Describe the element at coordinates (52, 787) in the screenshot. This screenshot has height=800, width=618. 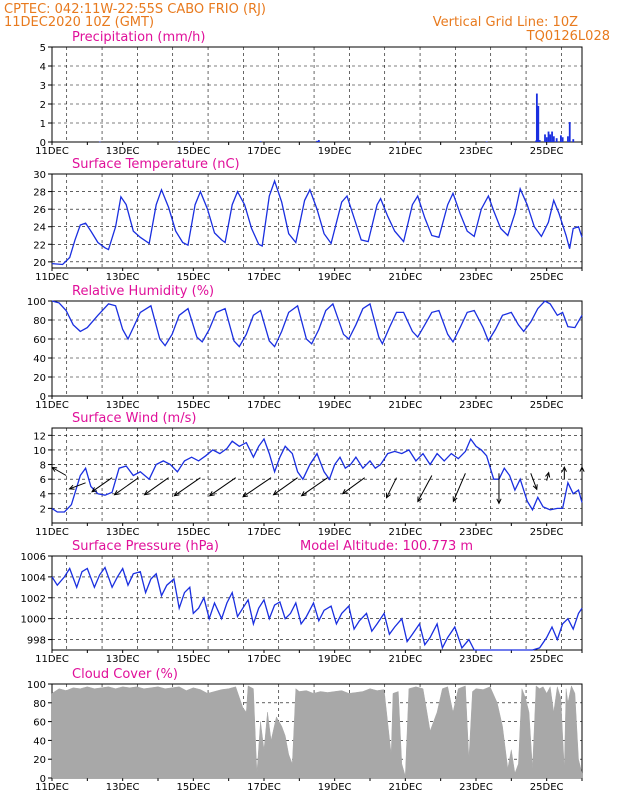
I see `cloud-xtick: 11DEC` at that location.